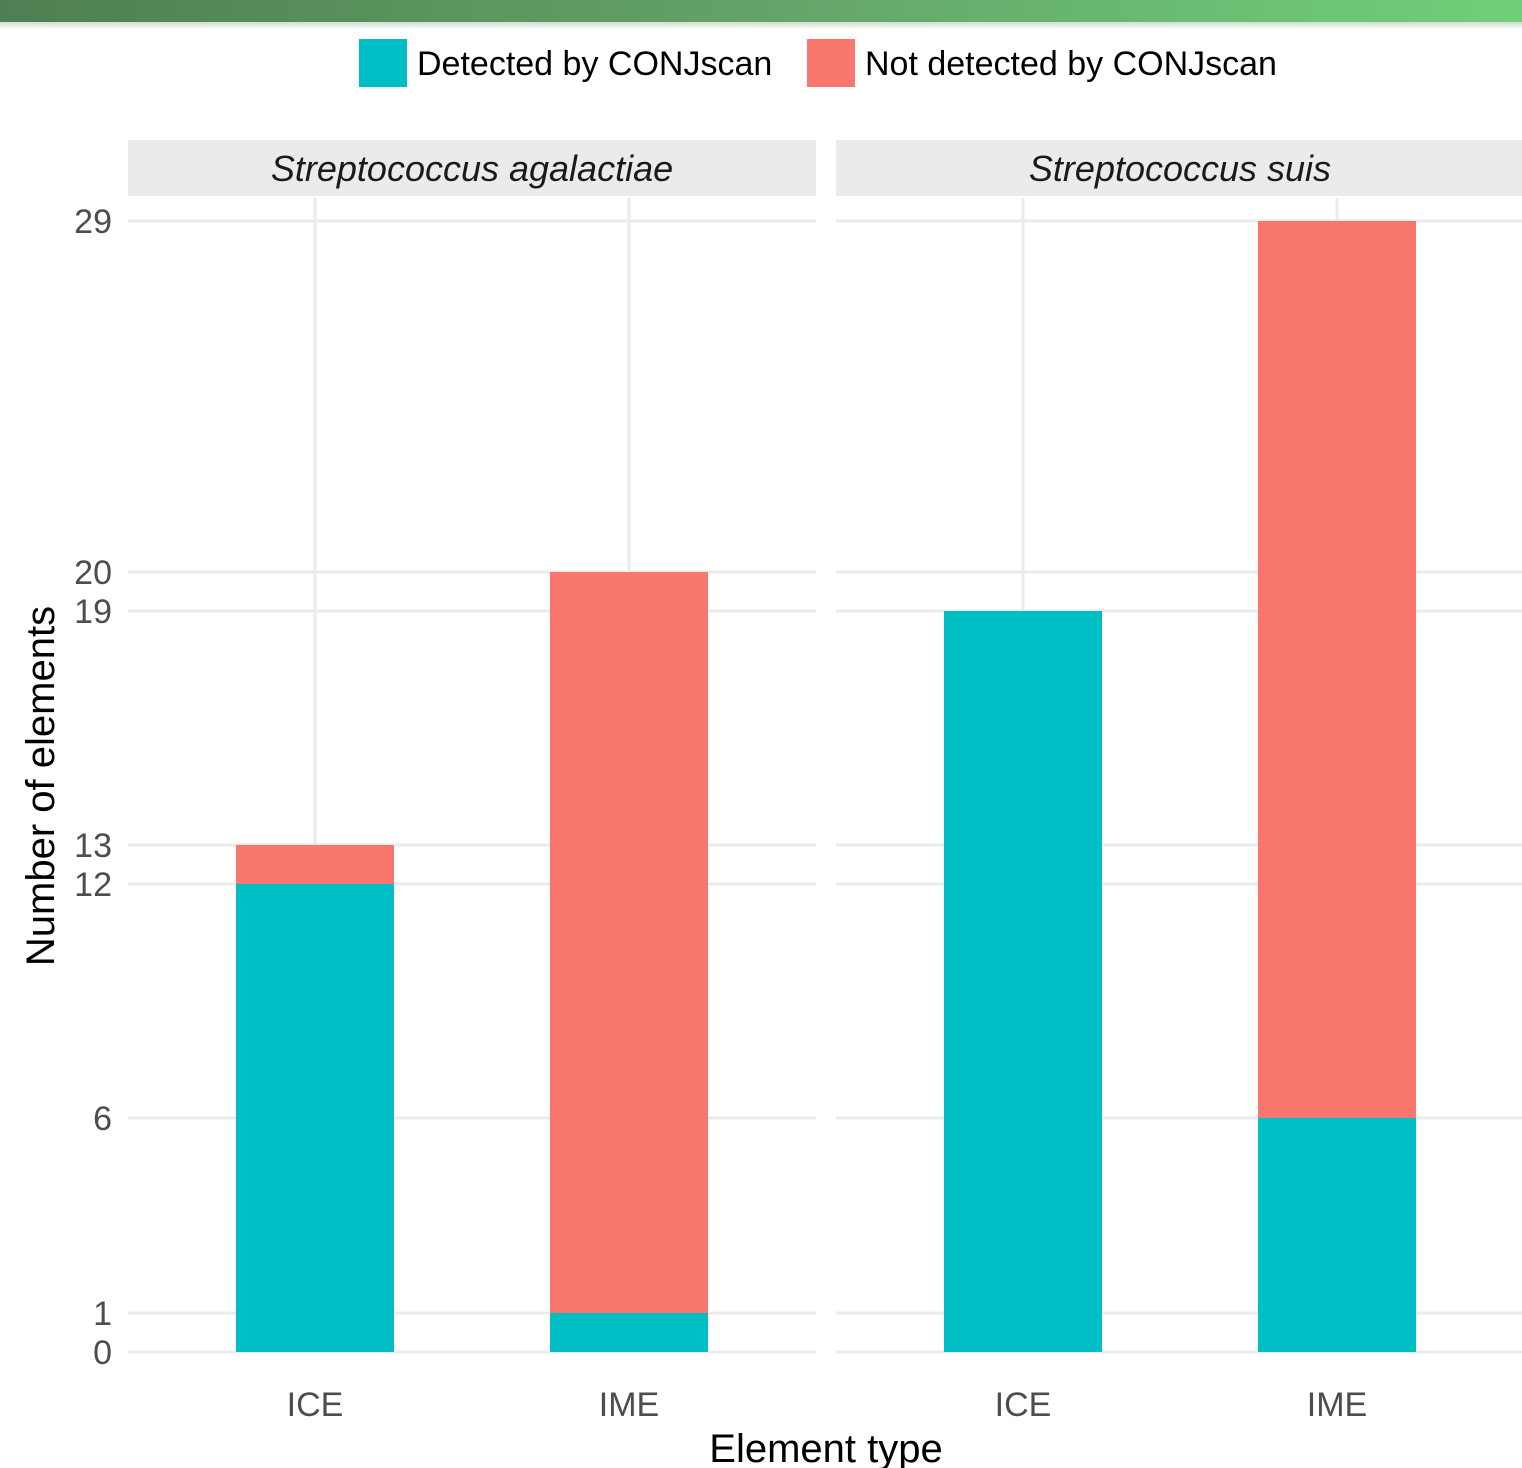 Image resolution: width=1522 pixels, height=1468 pixels. Describe the element at coordinates (315, 864) in the screenshot. I see `bar-panel1-ice-not-detected` at that location.